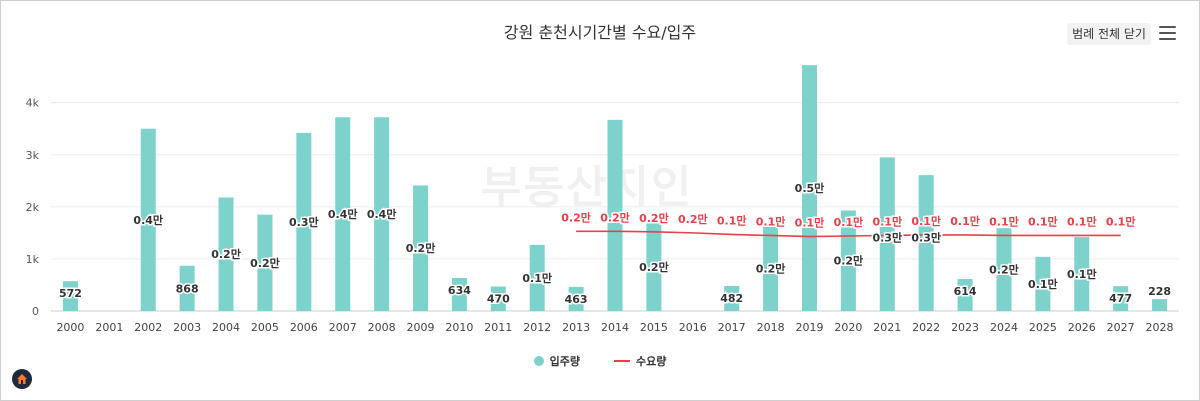 This screenshot has height=401, width=1200. I want to click on x-tick-label: 2026, so click(1082, 327).